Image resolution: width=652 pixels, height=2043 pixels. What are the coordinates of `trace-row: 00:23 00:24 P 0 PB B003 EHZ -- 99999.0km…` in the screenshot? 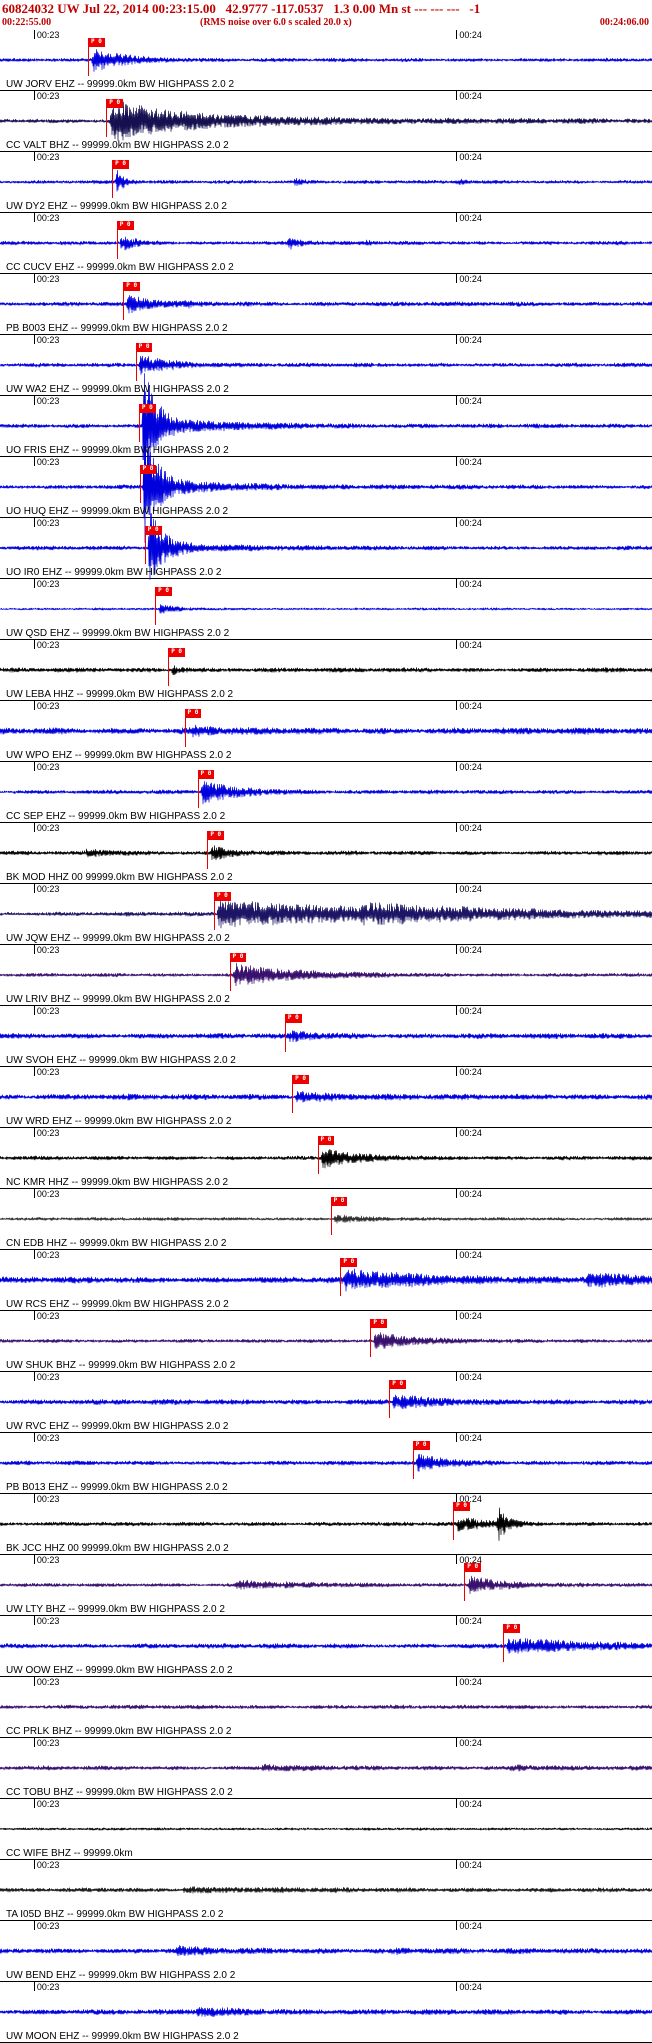 It's located at (326, 304).